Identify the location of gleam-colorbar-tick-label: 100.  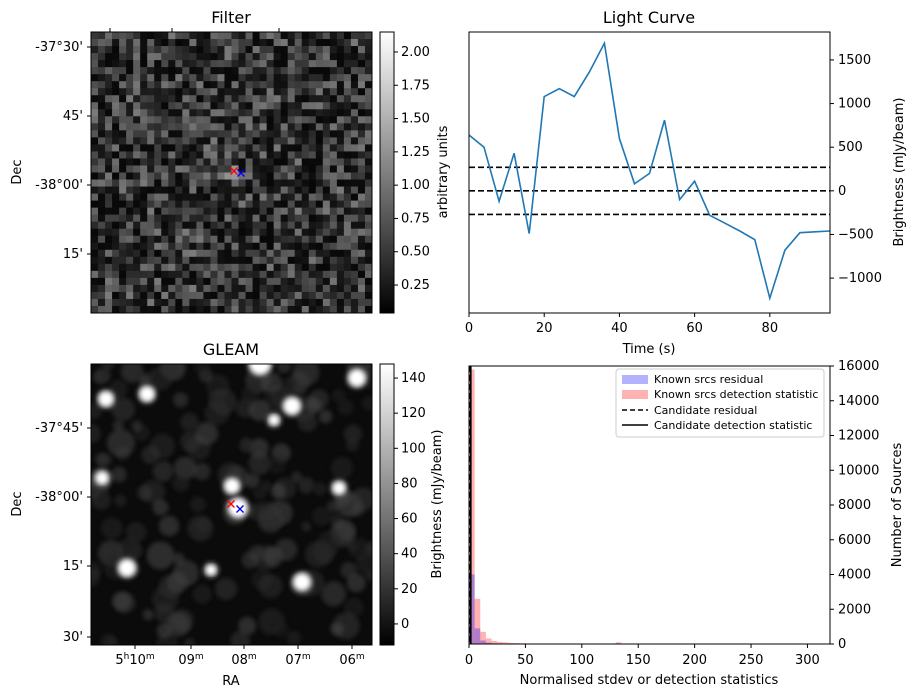
(413, 448).